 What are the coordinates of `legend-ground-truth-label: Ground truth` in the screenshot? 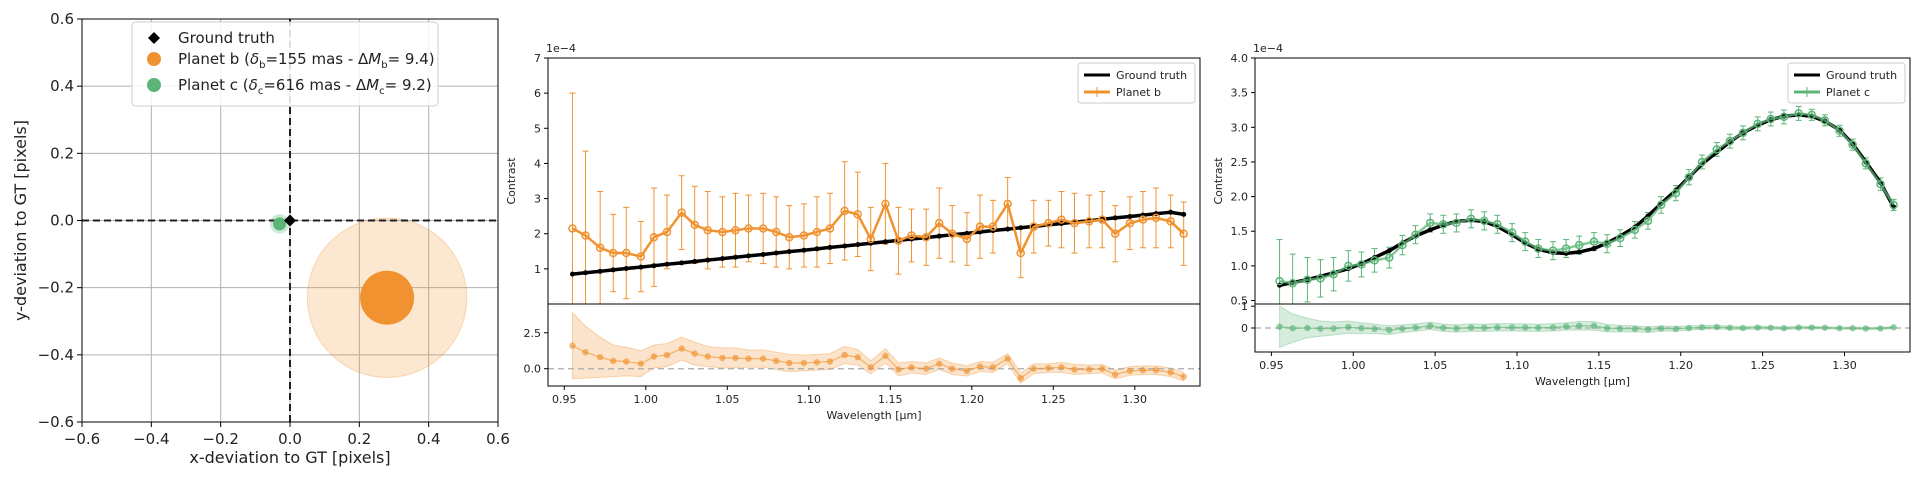 It's located at (1151, 75).